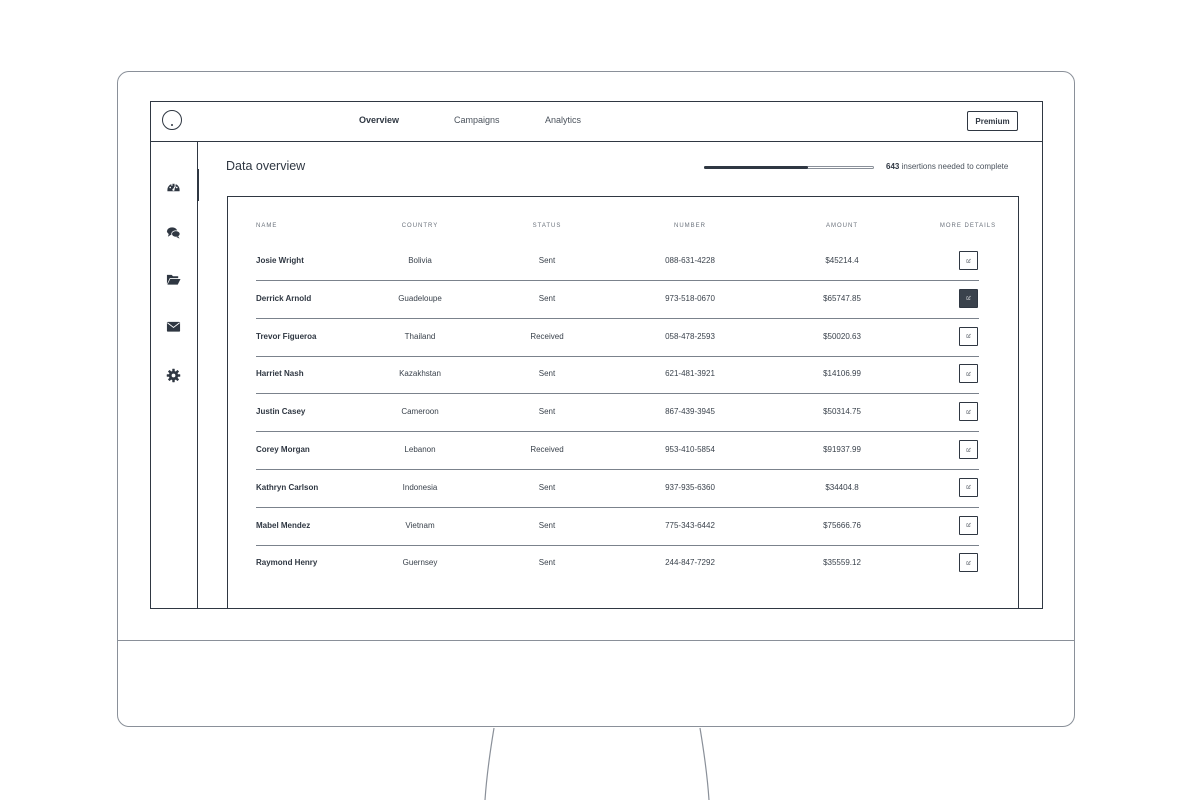 Image resolution: width=1200 pixels, height=800 pixels. I want to click on cell-number: 775-343-6442, so click(690, 525).